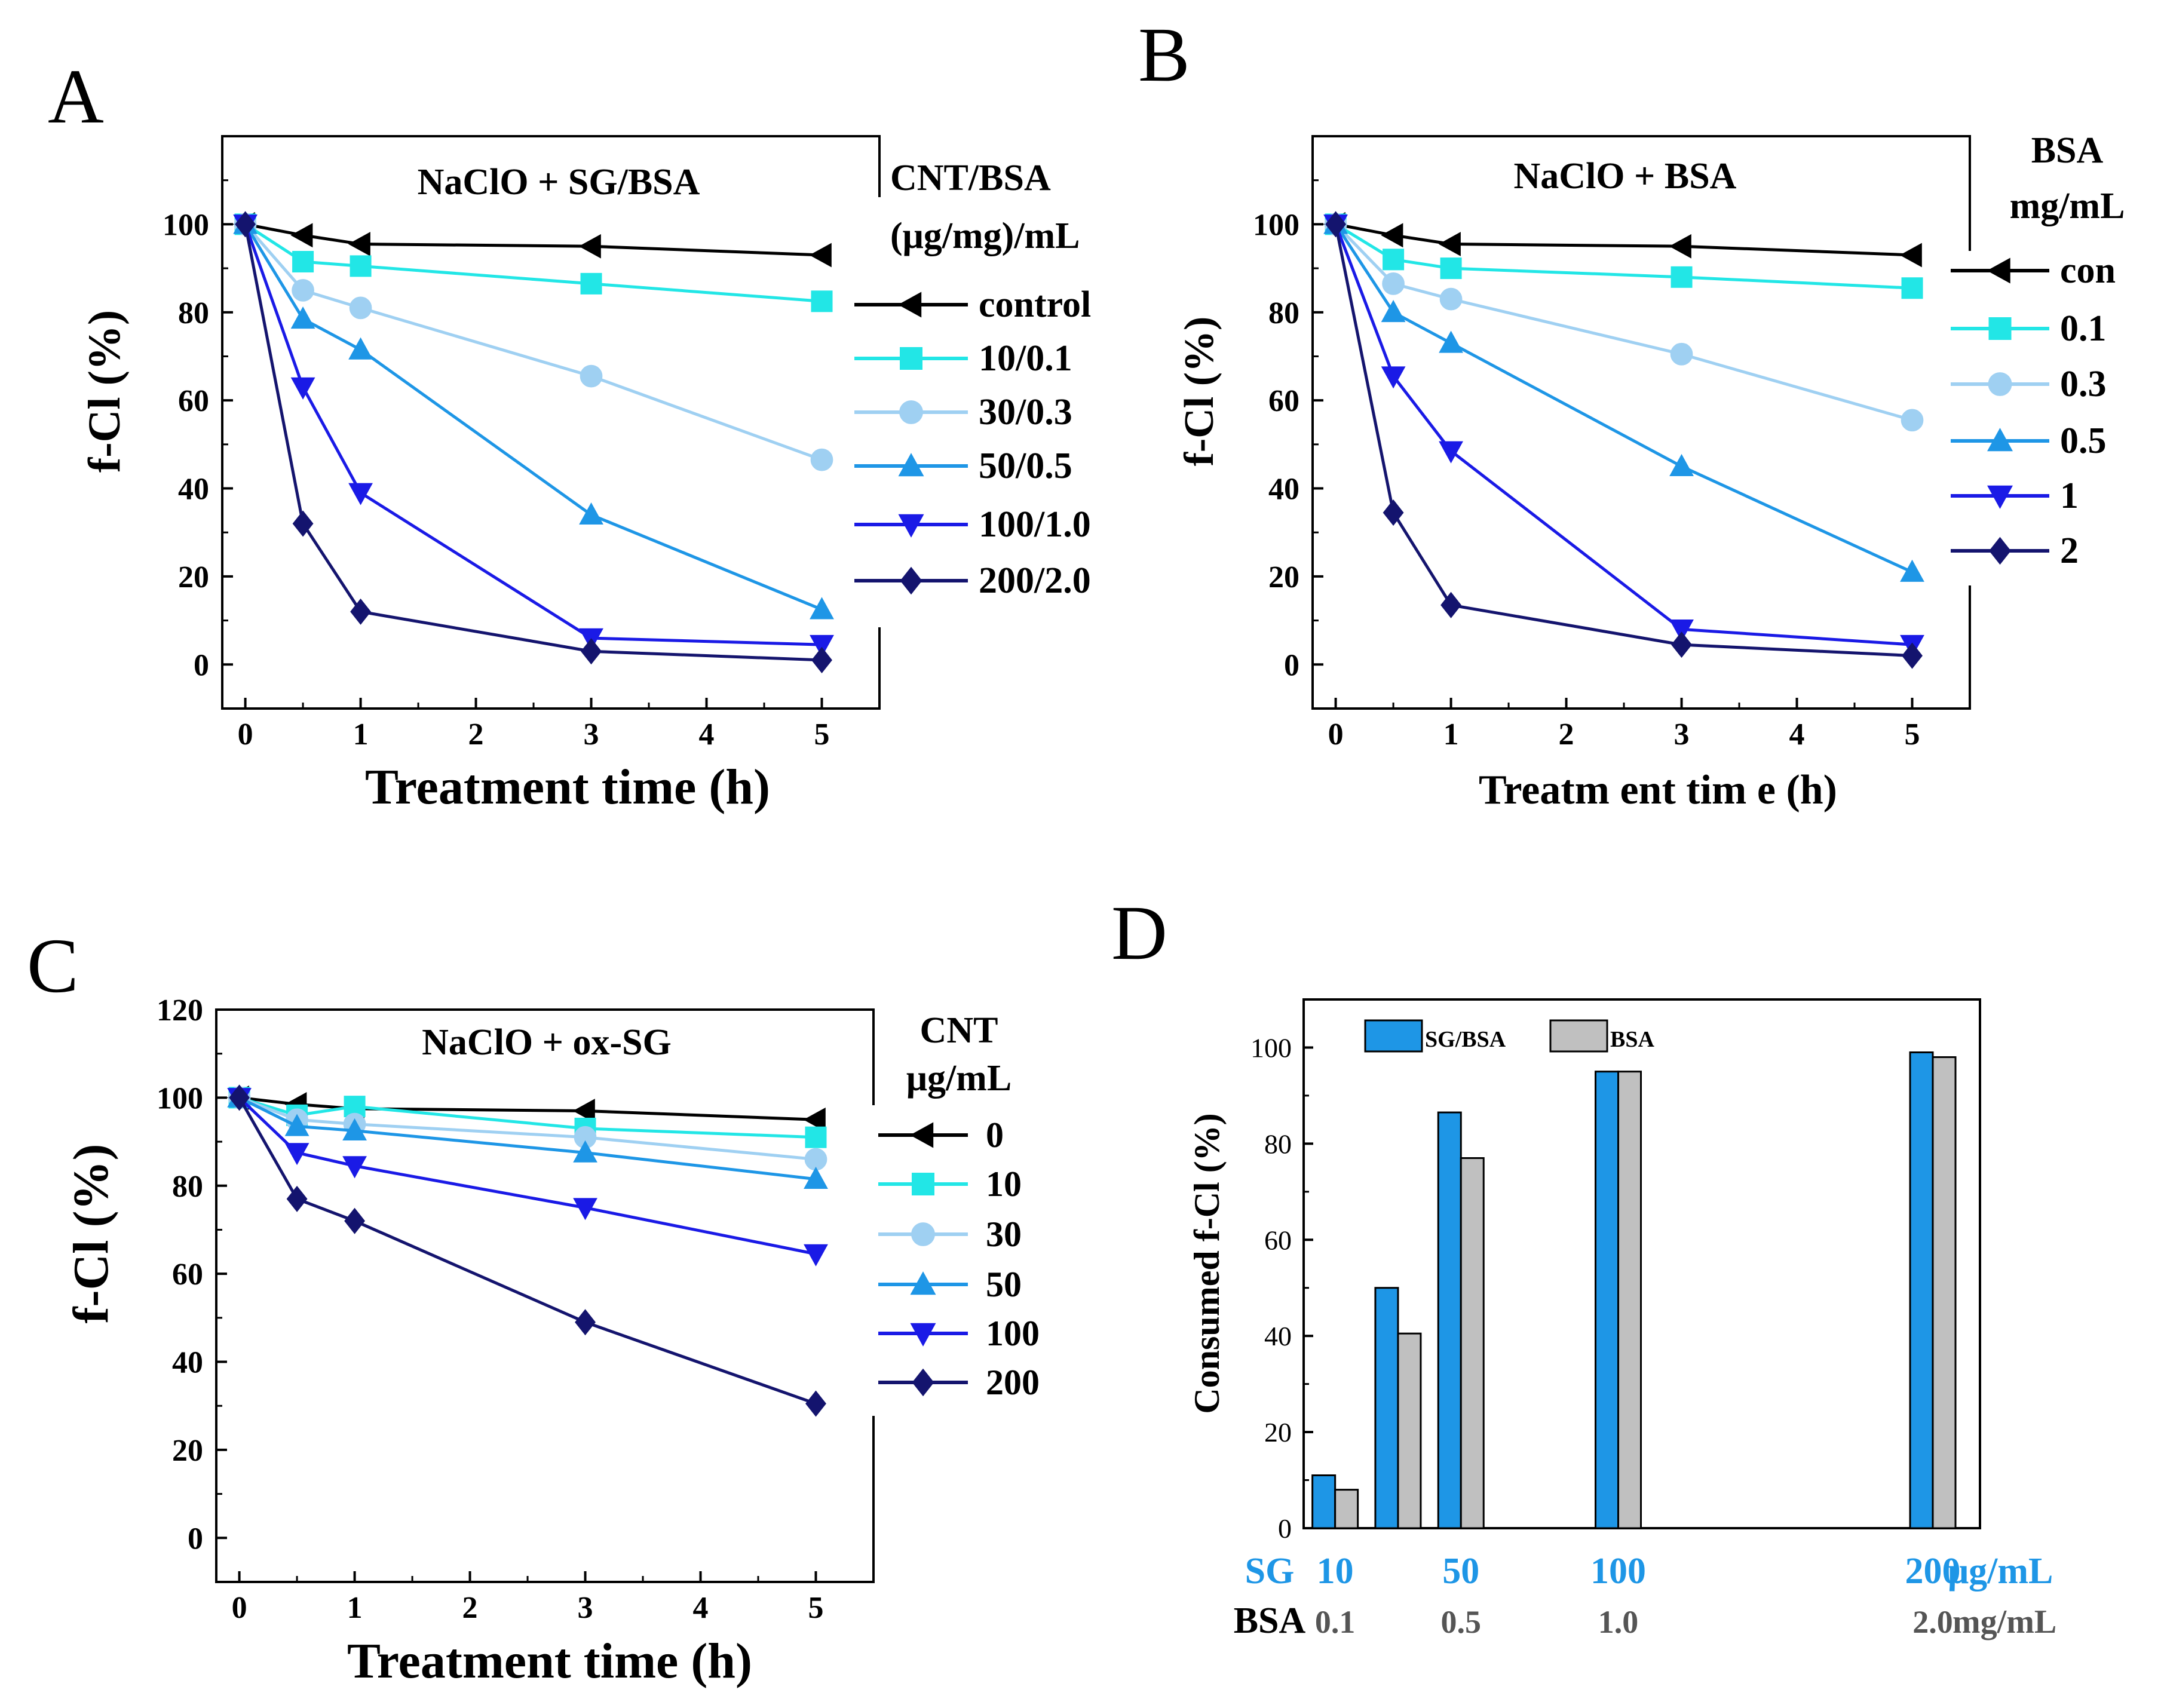 Image resolution: width=2164 pixels, height=1708 pixels. I want to click on panel-b-legend-label-2: 0.3, so click(2083, 384).